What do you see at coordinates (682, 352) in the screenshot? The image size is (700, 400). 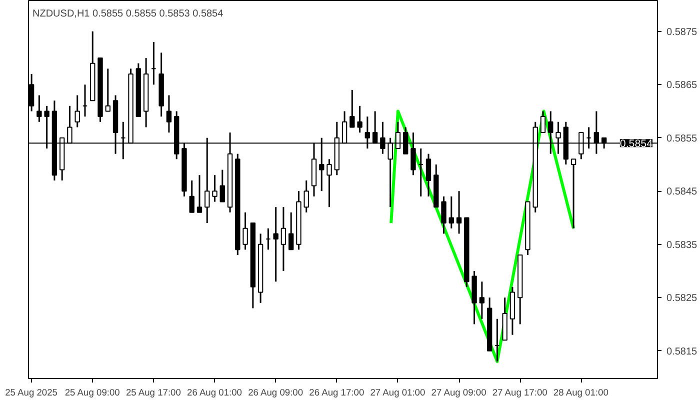 I see `y-tick-label: 0.5815` at bounding box center [682, 352].